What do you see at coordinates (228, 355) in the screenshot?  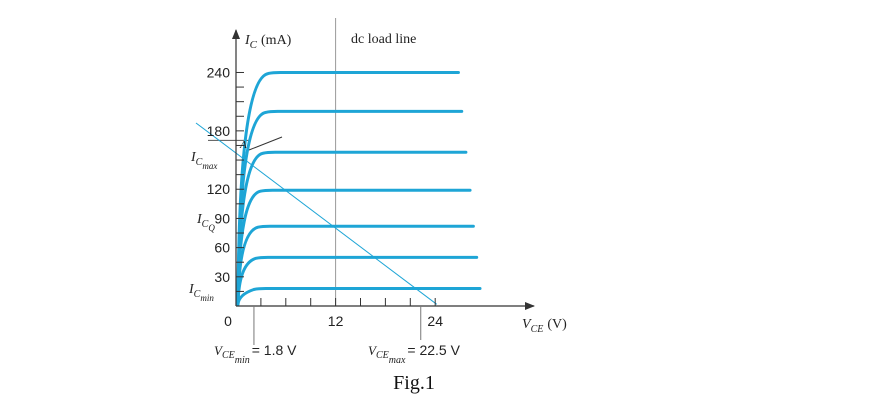 I see `vce-min-sub: CE` at bounding box center [228, 355].